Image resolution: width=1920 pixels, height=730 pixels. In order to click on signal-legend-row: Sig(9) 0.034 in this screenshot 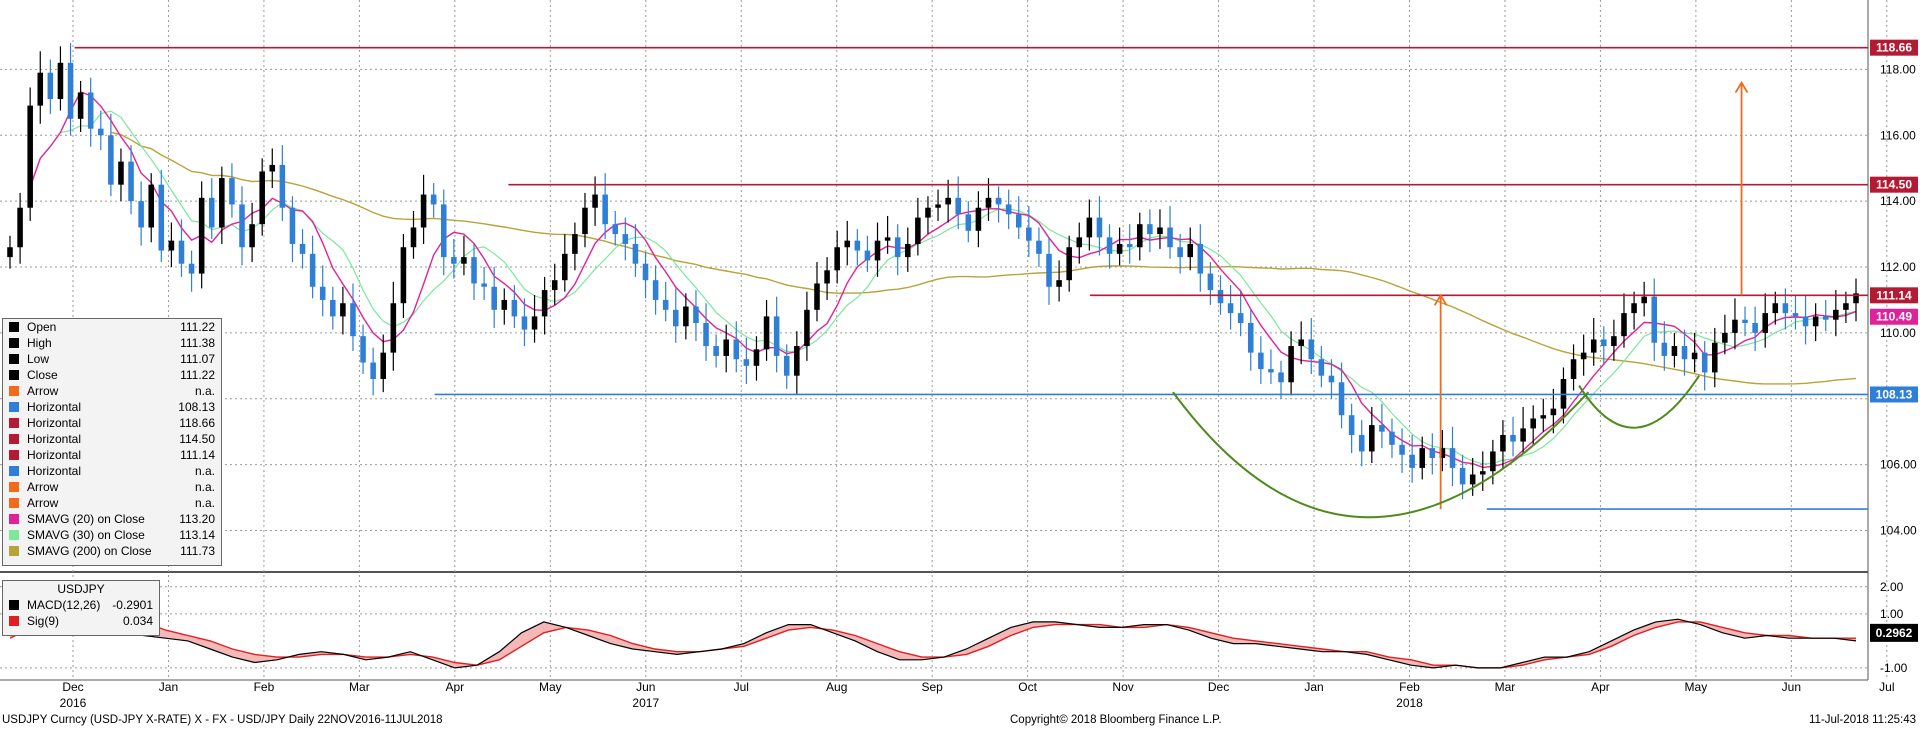, I will do `click(81, 621)`.